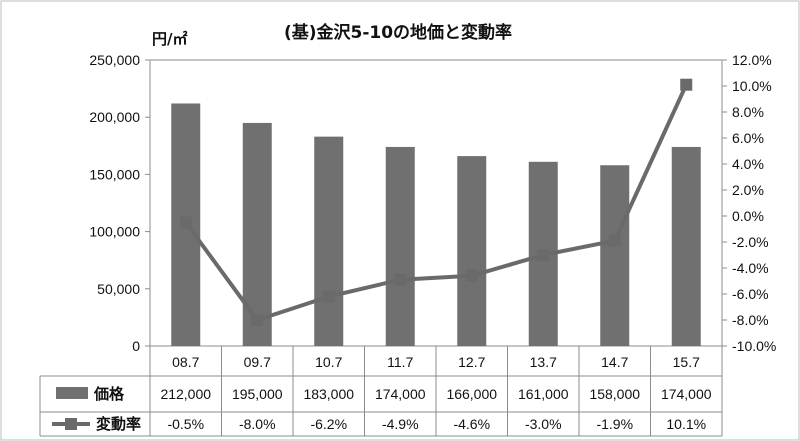  Describe the element at coordinates (471, 424) in the screenshot. I see `rate-value-label: -4.6%` at that location.